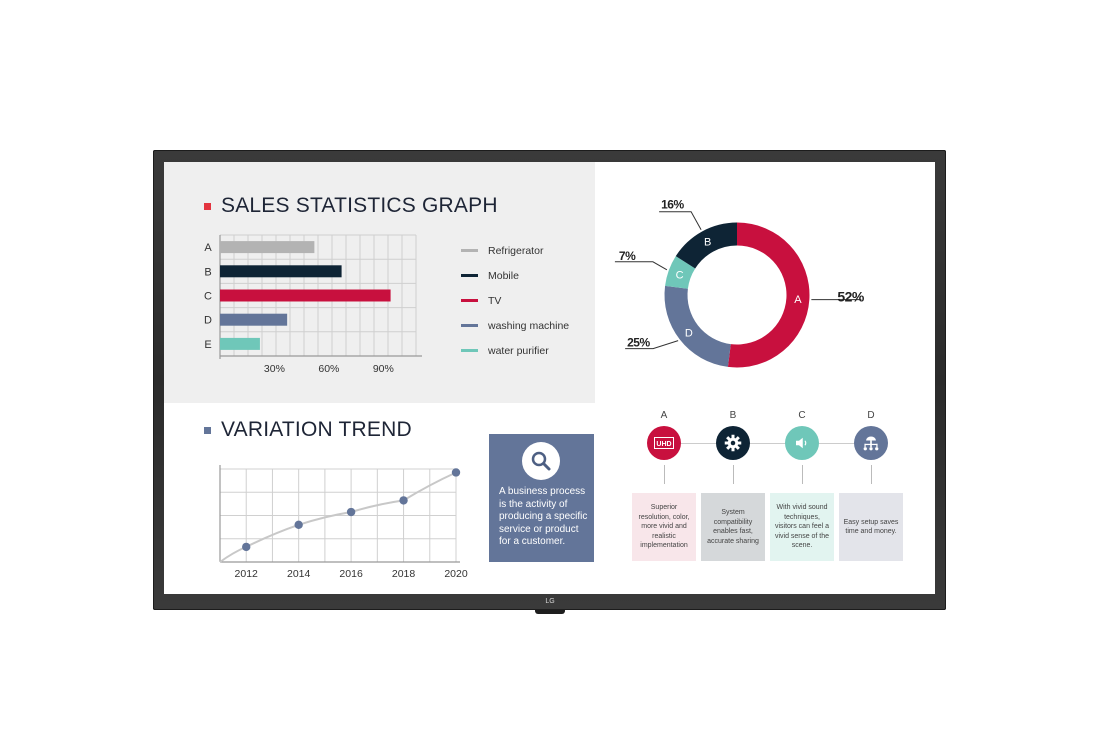  I want to click on sales-title: SALES STATISTICS GRAPH, so click(351, 206).